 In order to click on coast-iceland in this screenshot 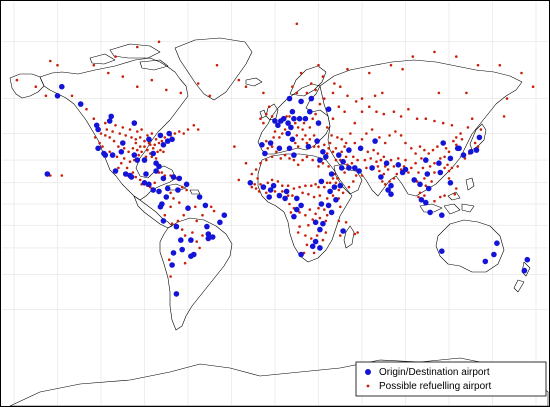, I will do `click(254, 82)`.